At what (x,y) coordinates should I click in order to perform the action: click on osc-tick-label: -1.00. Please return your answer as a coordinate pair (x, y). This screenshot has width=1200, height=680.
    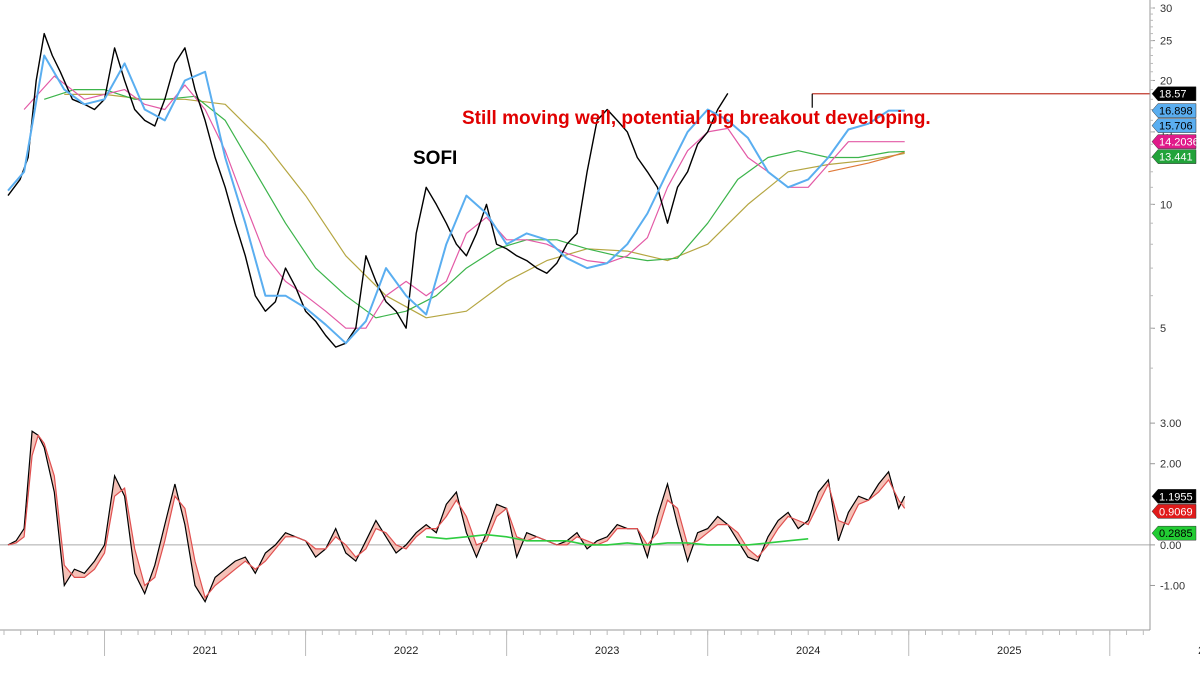
    Looking at the image, I should click on (1172, 586).